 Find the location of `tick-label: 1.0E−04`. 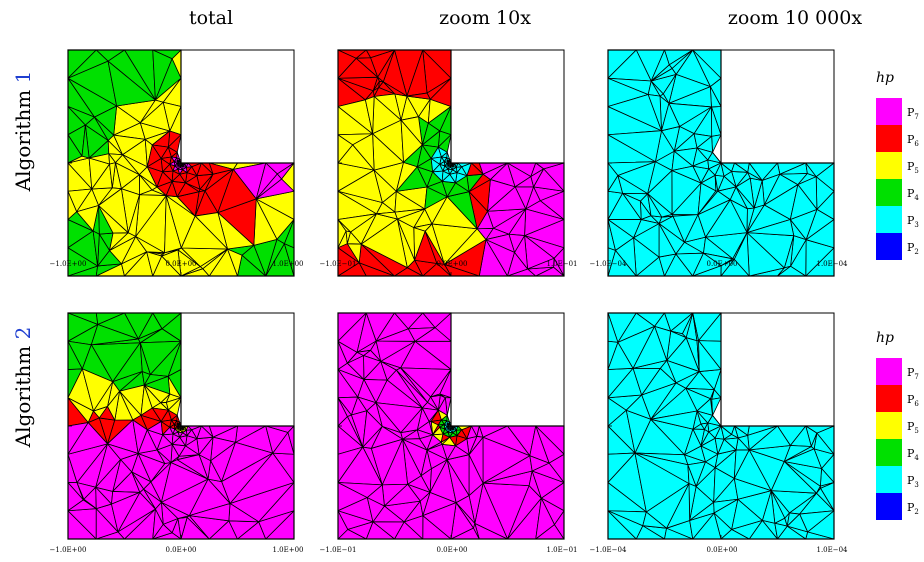

tick-label: 1.0E−04 is located at coordinates (832, 264).